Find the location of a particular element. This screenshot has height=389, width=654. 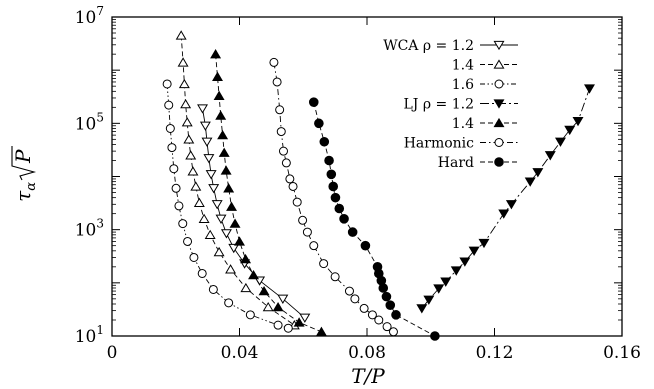

legend-label: 1.4 is located at coordinates (463, 66).